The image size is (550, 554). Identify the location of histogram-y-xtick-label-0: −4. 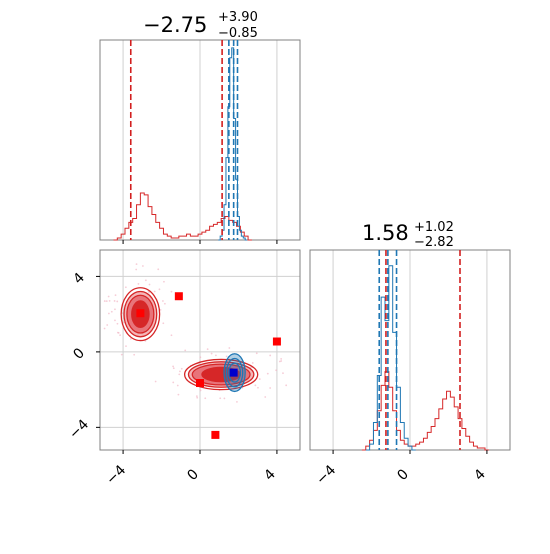
(326, 475).